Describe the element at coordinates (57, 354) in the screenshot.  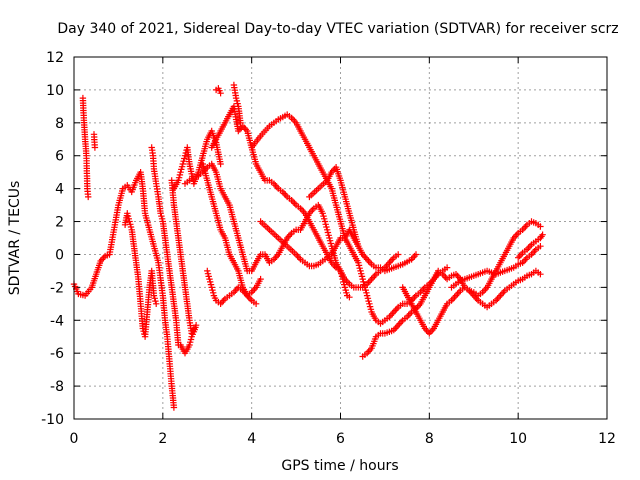
I see `y-tick-label: -6` at that location.